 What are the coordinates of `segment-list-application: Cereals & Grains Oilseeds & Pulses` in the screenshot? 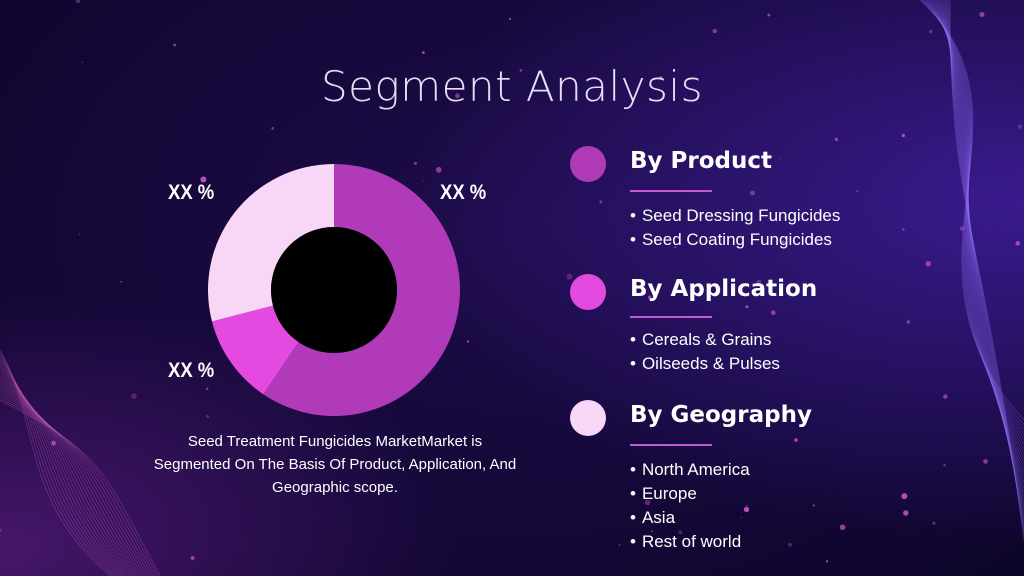 It's located at (705, 352).